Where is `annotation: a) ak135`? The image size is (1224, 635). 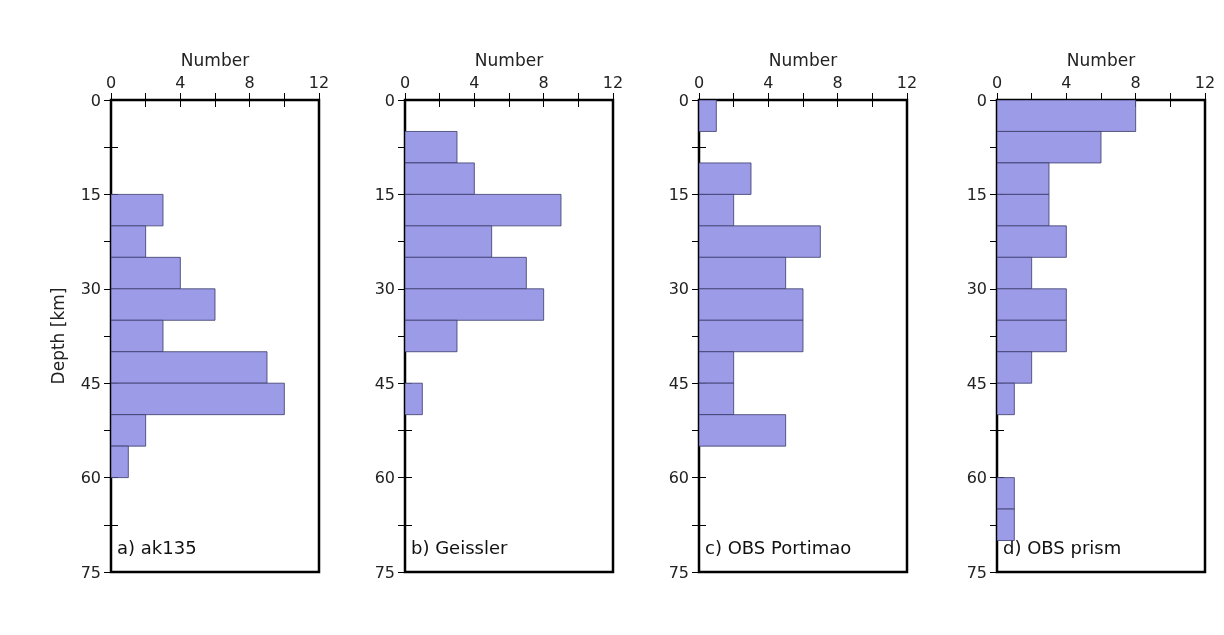 annotation: a) ak135 is located at coordinates (157, 547).